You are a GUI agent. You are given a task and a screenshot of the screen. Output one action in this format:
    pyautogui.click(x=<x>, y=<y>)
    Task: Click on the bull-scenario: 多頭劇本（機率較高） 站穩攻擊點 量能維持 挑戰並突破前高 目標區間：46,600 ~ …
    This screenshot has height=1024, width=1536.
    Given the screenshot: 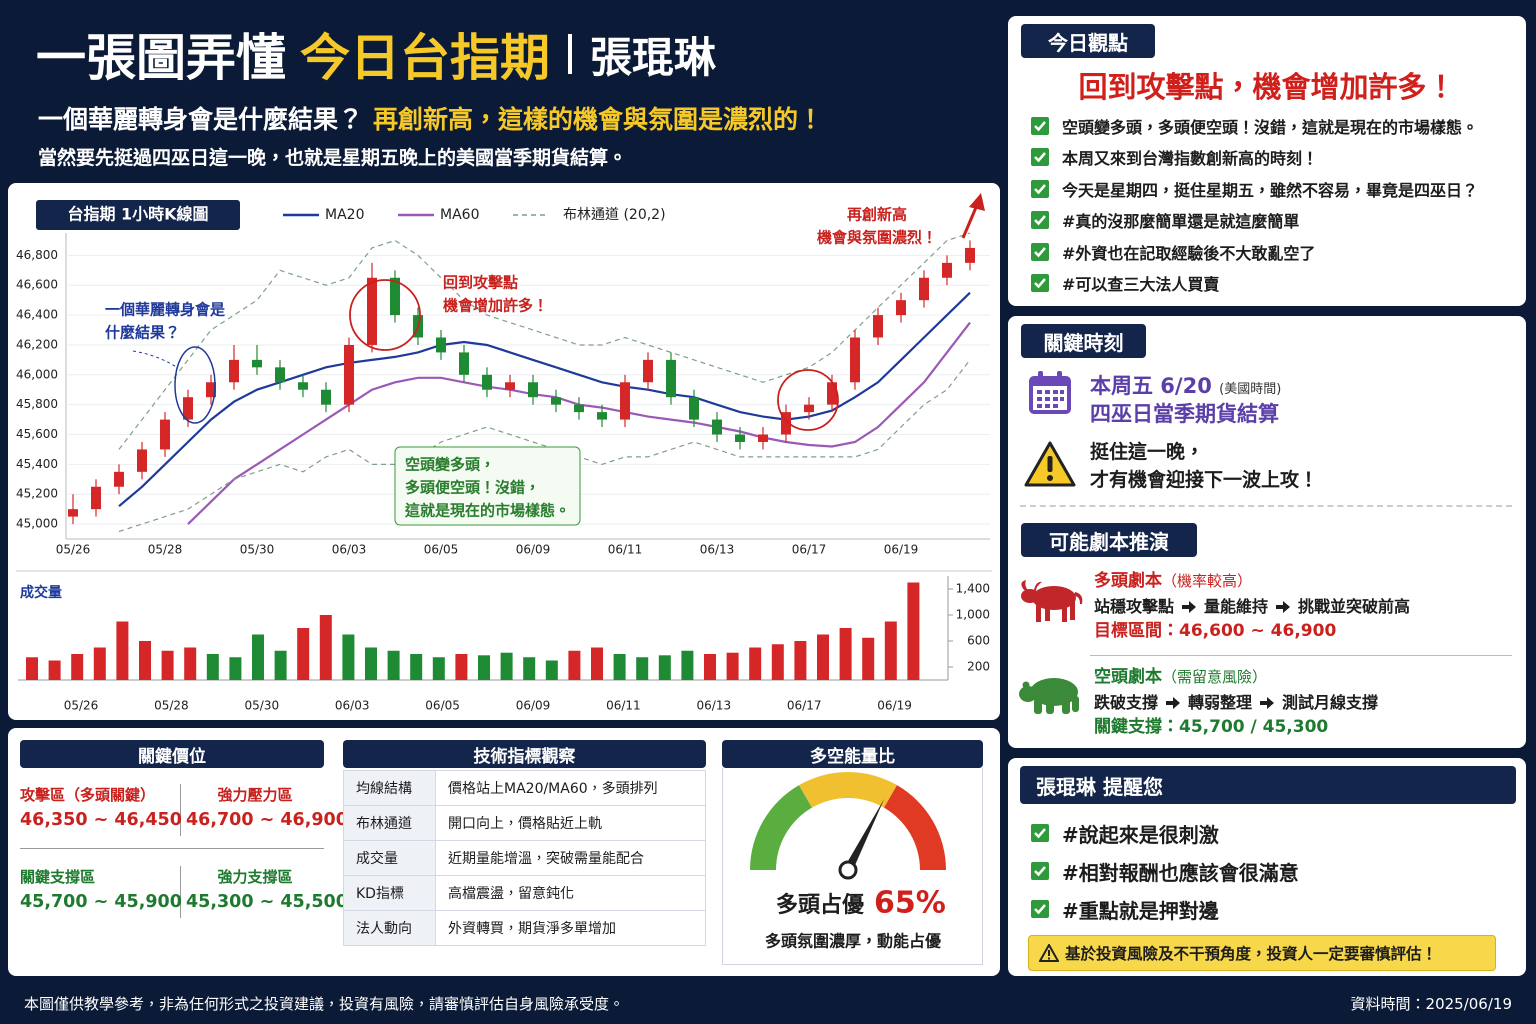 What is the action you would take?
    pyautogui.click(x=1304, y=606)
    